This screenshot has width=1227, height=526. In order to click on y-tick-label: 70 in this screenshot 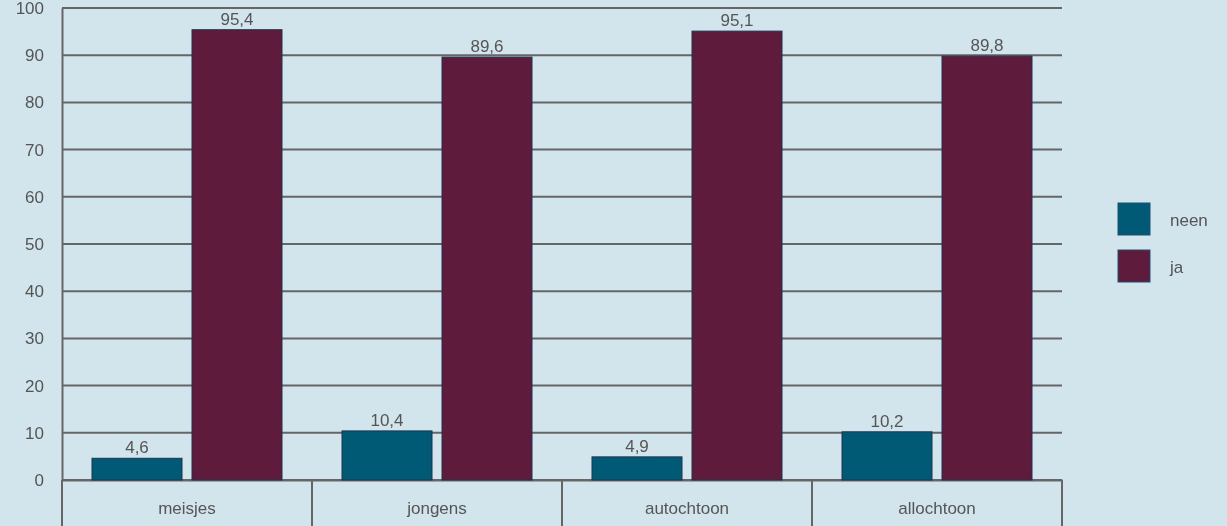, I will do `click(34, 150)`.